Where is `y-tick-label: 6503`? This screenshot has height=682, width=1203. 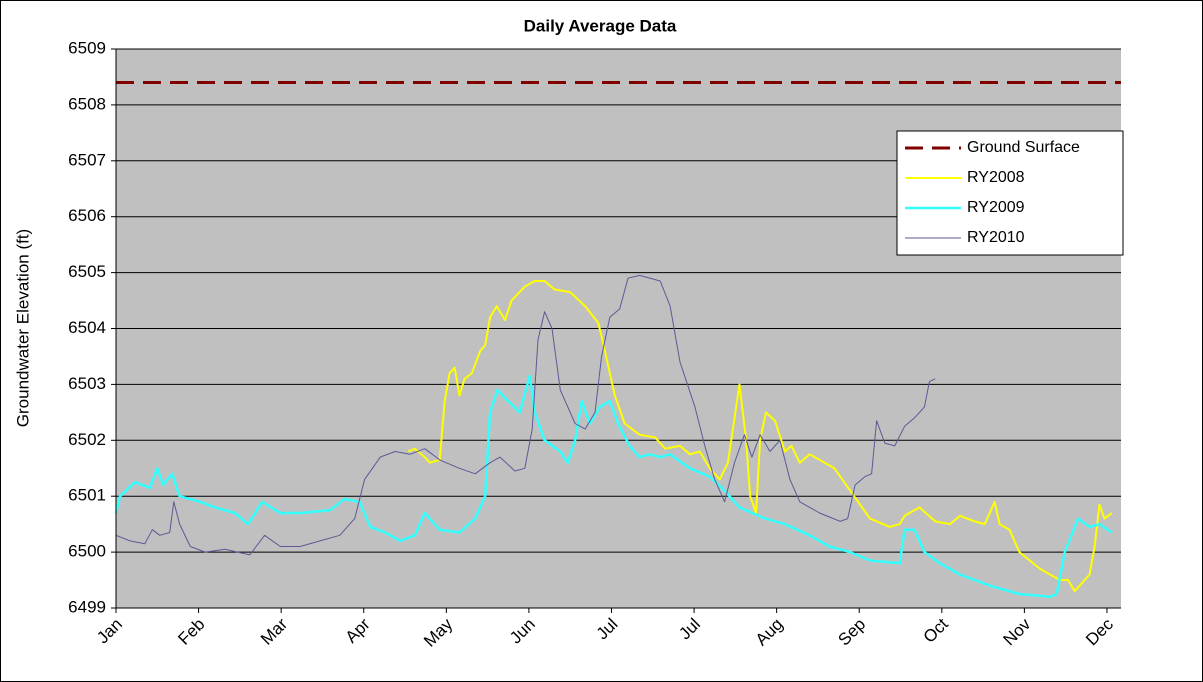
y-tick-label: 6503 is located at coordinates (87, 383).